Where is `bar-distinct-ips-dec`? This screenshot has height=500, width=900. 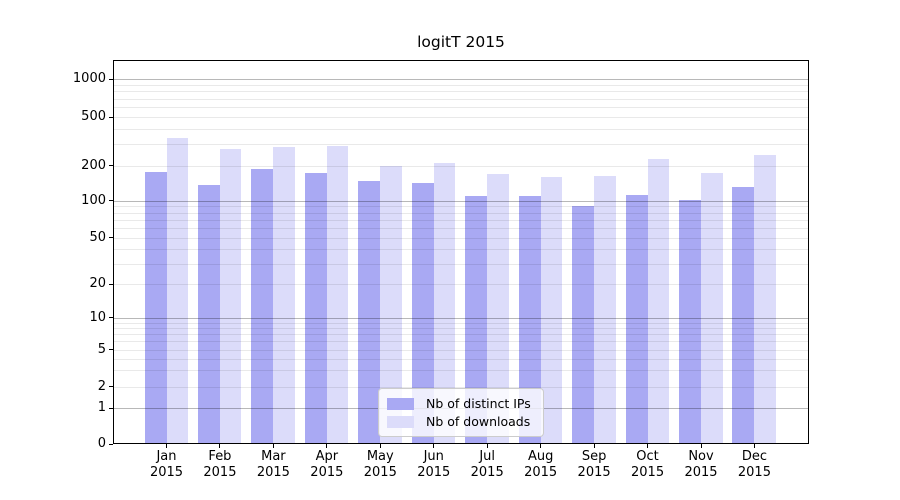 bar-distinct-ips-dec is located at coordinates (743, 315).